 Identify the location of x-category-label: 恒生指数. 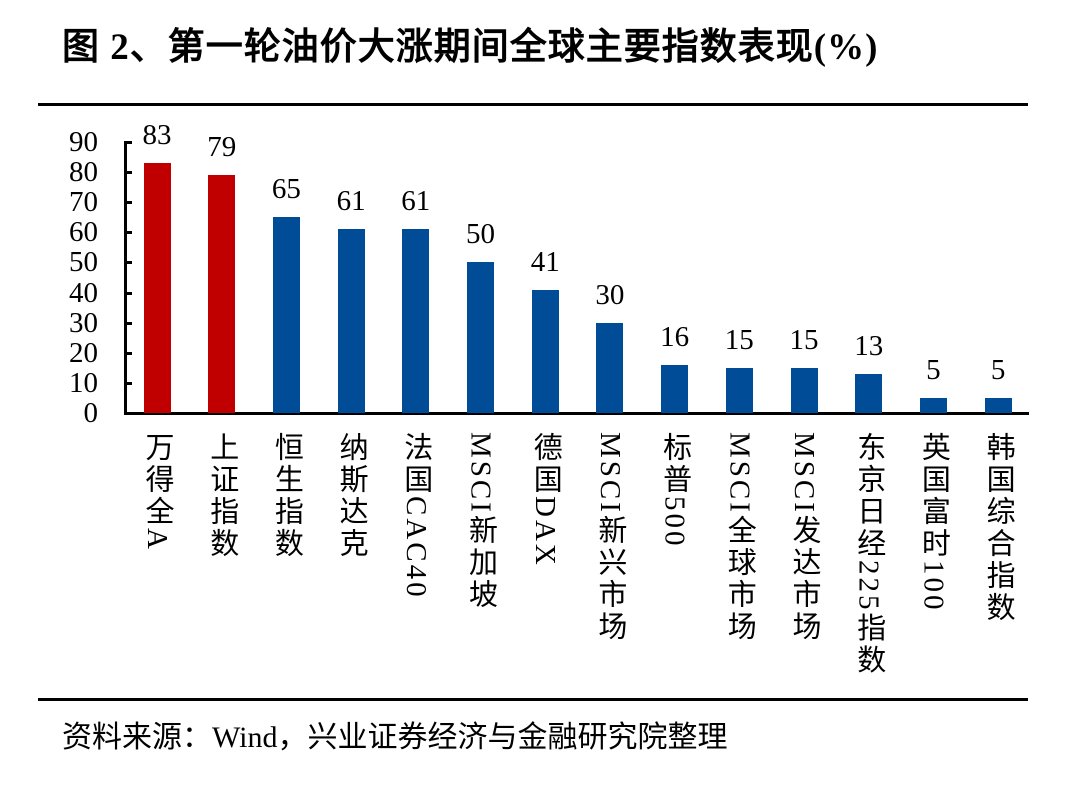
(286, 496).